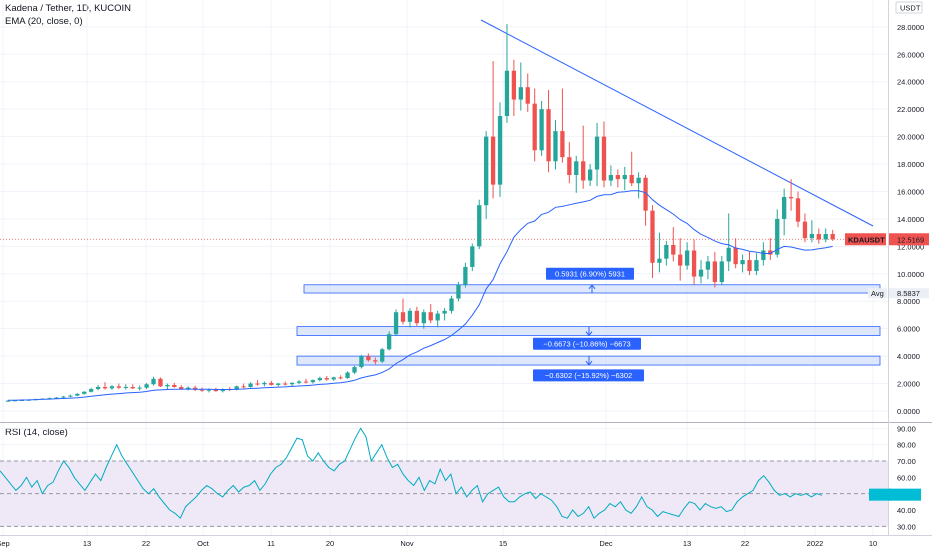 This screenshot has height=550, width=932. I want to click on currency-label: USDT, so click(910, 8).